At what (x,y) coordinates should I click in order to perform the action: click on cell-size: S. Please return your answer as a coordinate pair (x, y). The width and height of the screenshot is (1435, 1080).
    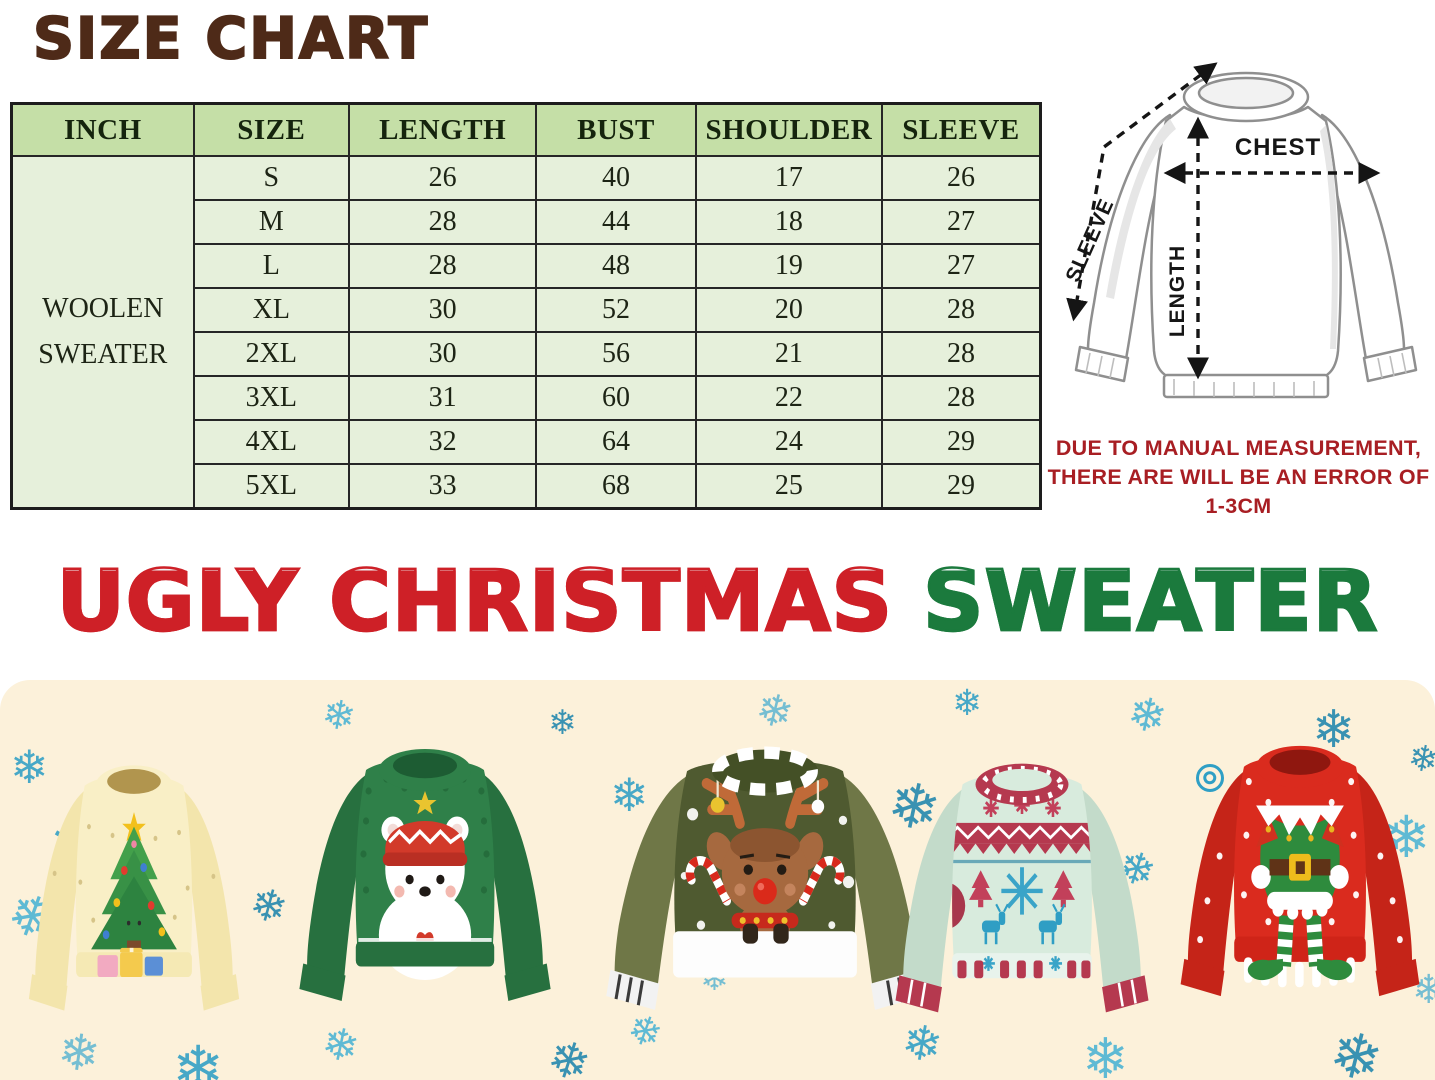
    Looking at the image, I should click on (271, 178).